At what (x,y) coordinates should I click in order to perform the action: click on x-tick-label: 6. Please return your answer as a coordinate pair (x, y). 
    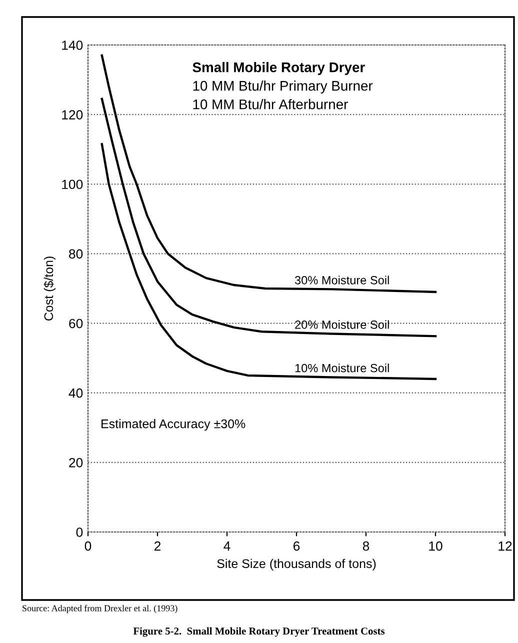
    Looking at the image, I should click on (297, 546).